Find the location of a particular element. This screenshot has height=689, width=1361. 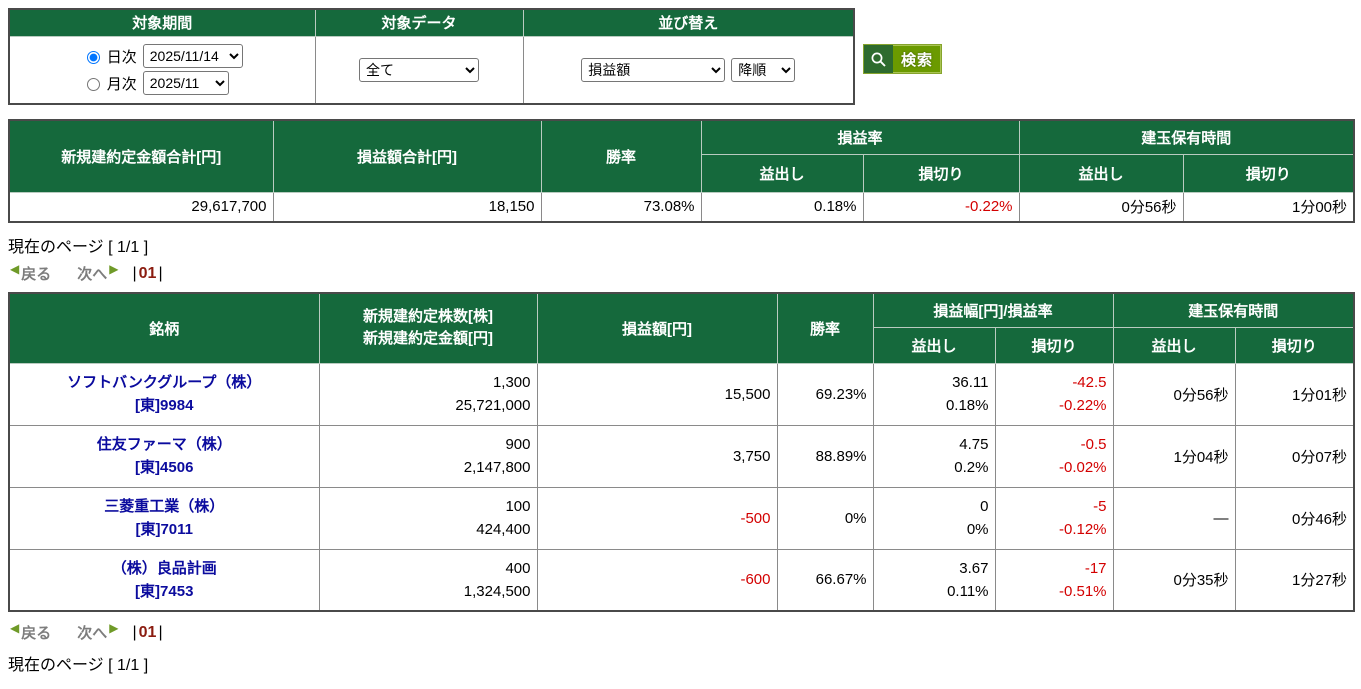

summary-hold-loss: 1分00秒 is located at coordinates (1268, 207).